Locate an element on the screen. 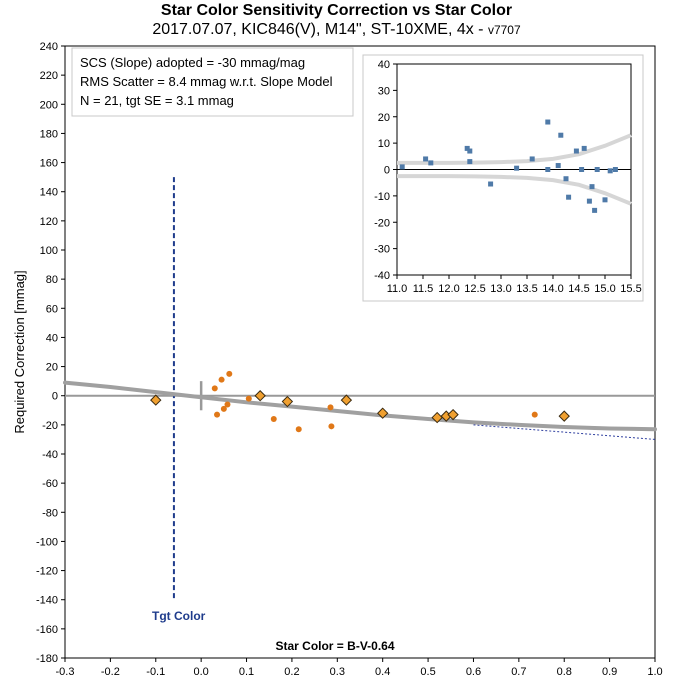  y-tick-label: 0 is located at coordinates (55, 397).